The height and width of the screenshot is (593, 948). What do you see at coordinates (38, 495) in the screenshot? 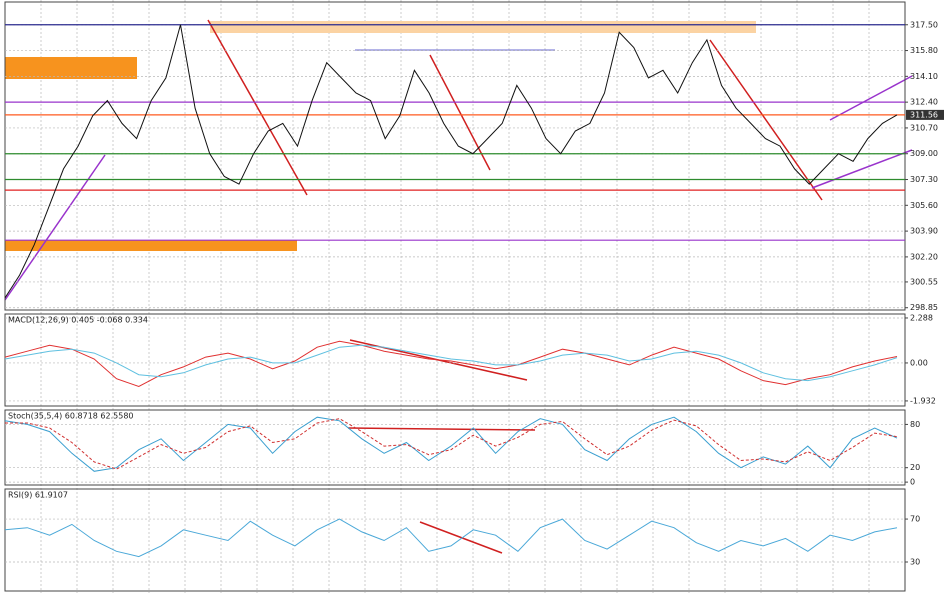
I see `pane-title: RSI(9) 61.9107` at bounding box center [38, 495].